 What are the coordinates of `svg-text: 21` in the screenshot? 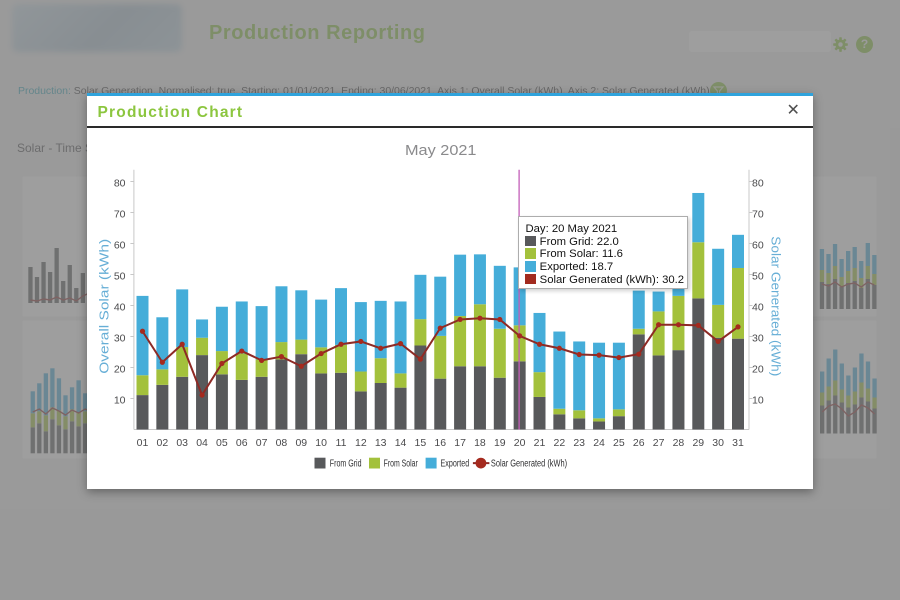 It's located at (539, 443).